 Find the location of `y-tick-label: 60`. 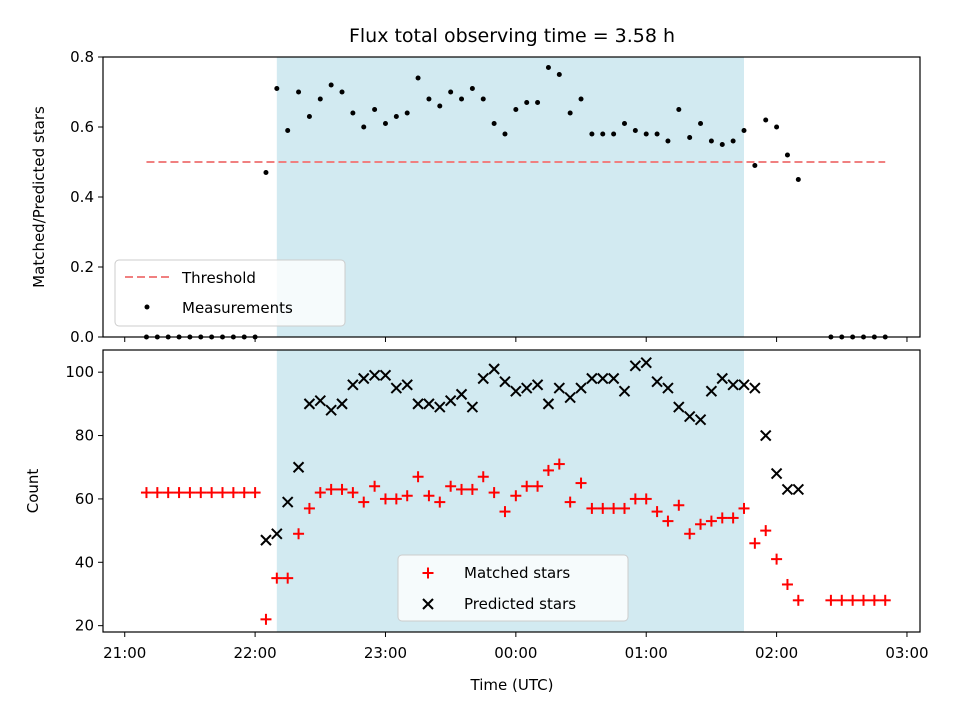

y-tick-label: 60 is located at coordinates (84, 499).